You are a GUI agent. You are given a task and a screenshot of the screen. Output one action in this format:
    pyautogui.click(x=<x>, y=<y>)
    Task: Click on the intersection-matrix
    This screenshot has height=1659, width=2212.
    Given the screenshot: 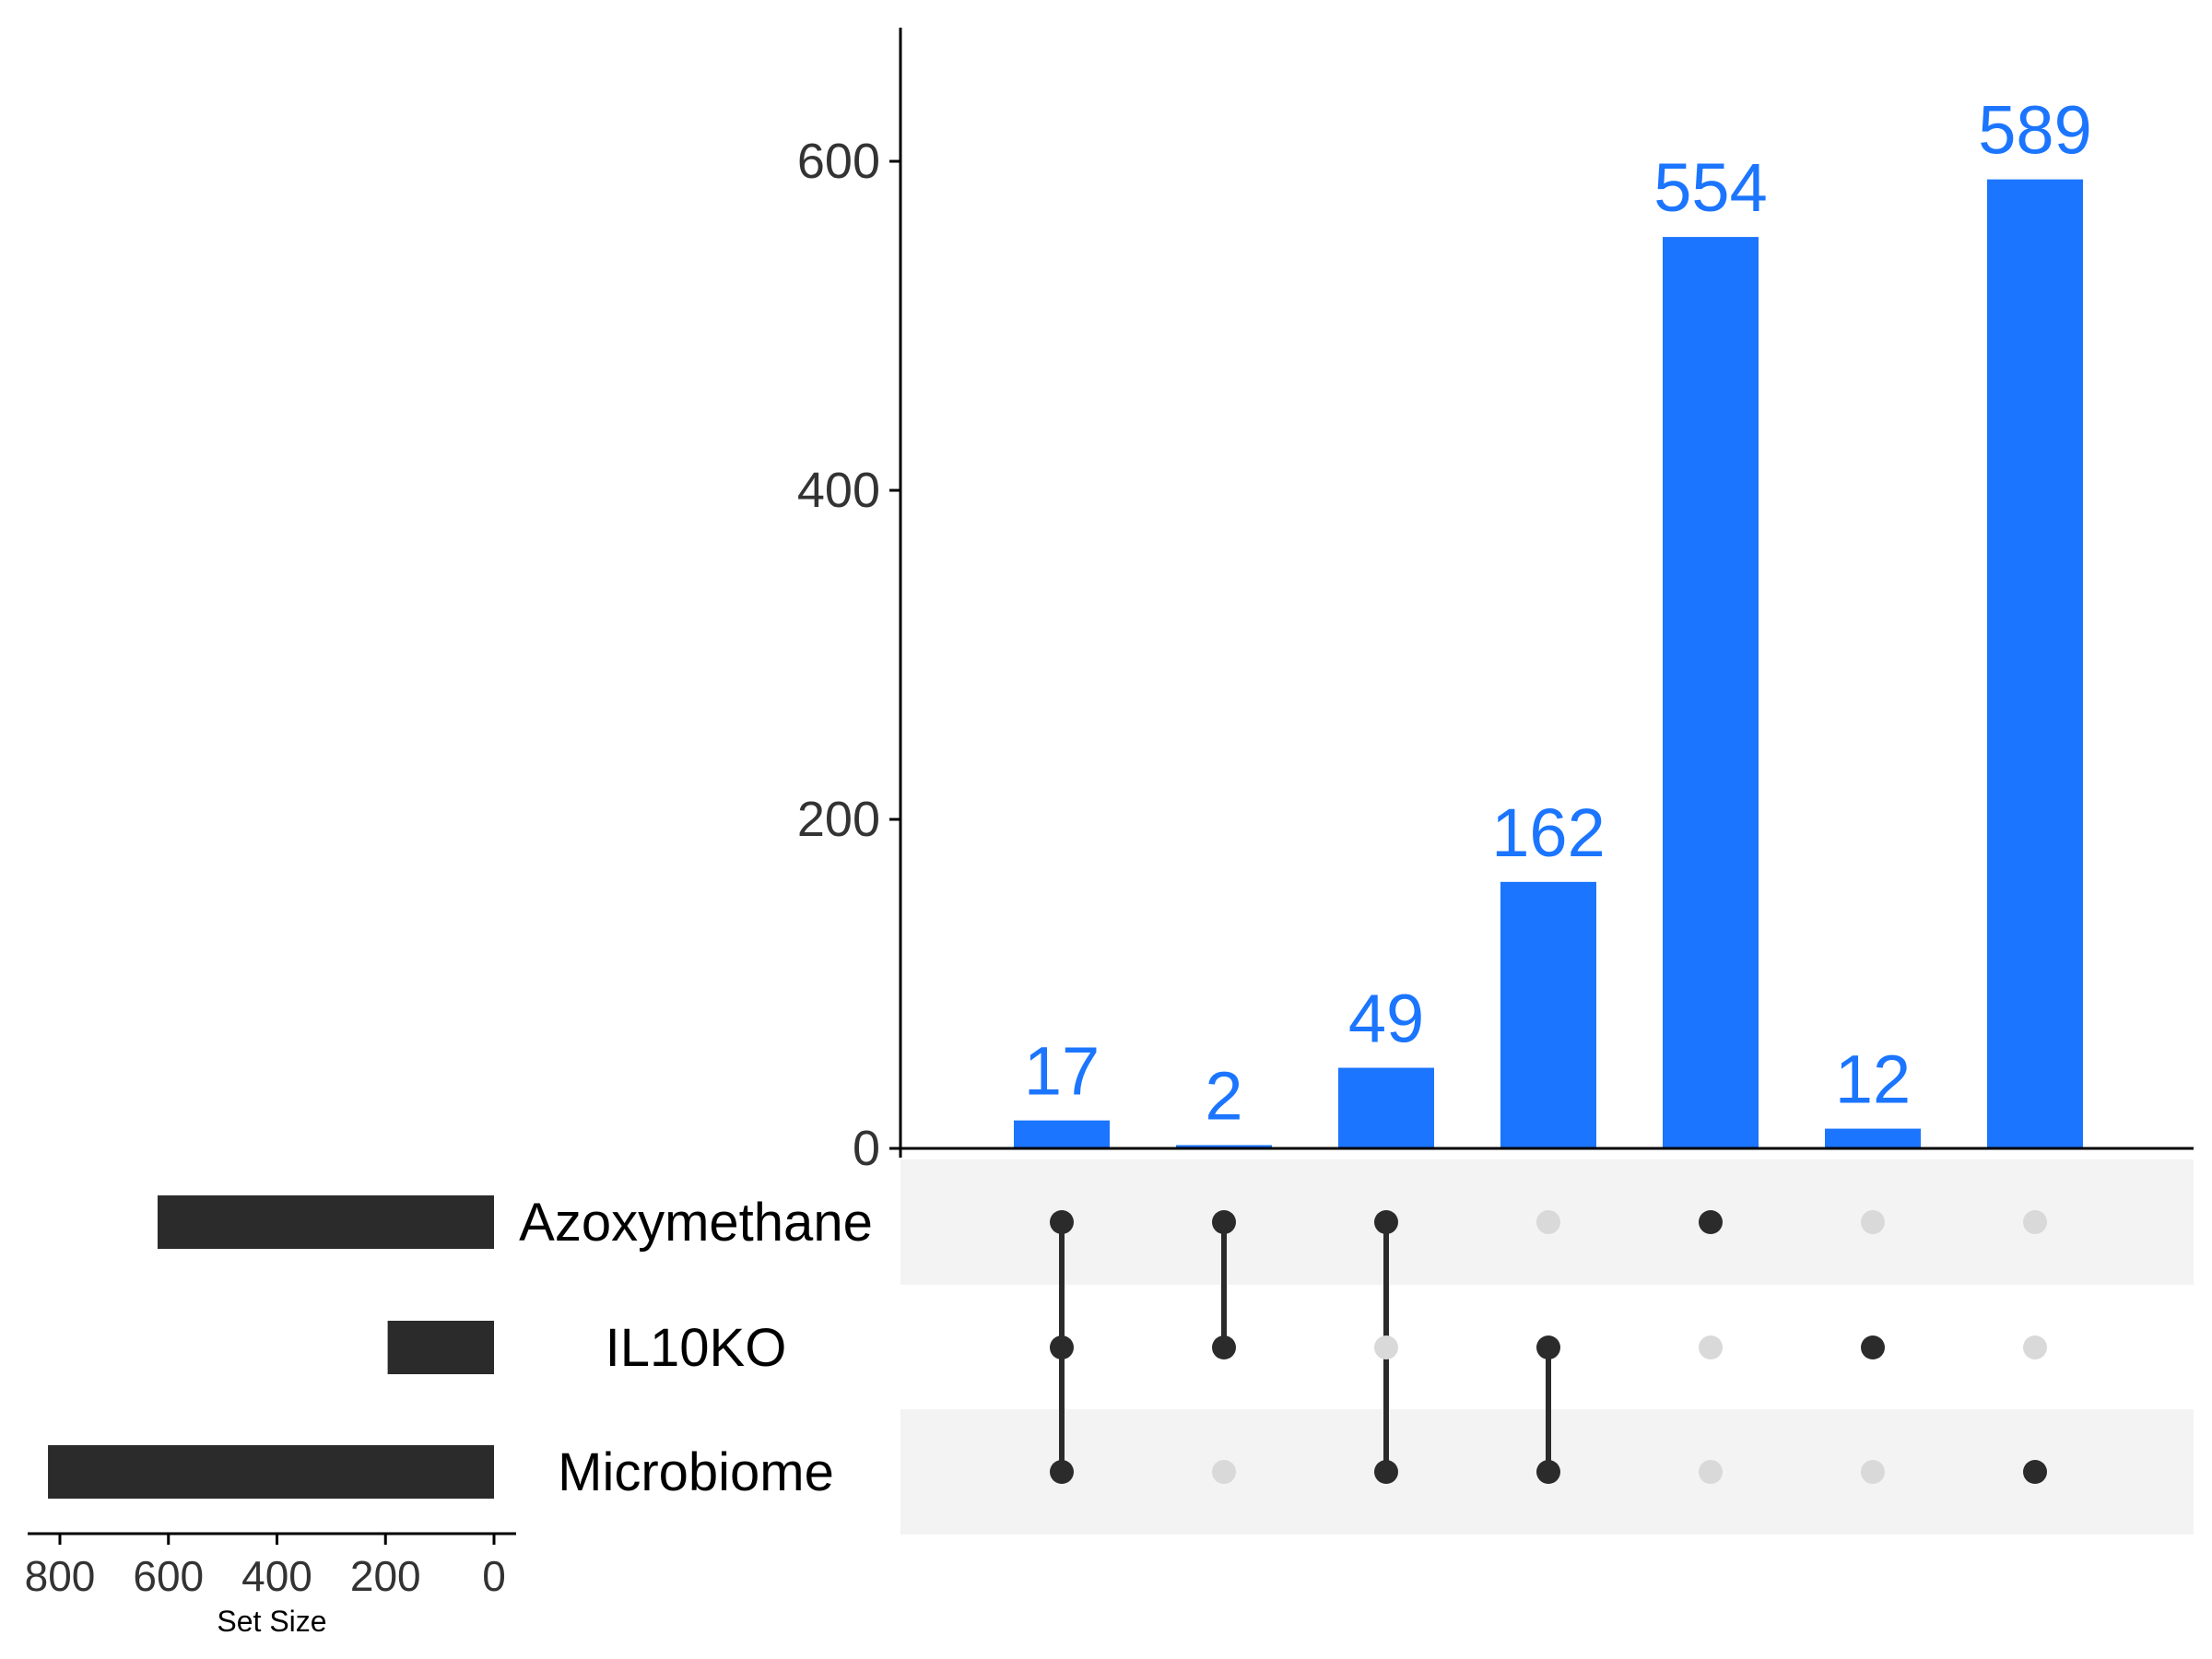 What is the action you would take?
    pyautogui.click(x=1548, y=1347)
    